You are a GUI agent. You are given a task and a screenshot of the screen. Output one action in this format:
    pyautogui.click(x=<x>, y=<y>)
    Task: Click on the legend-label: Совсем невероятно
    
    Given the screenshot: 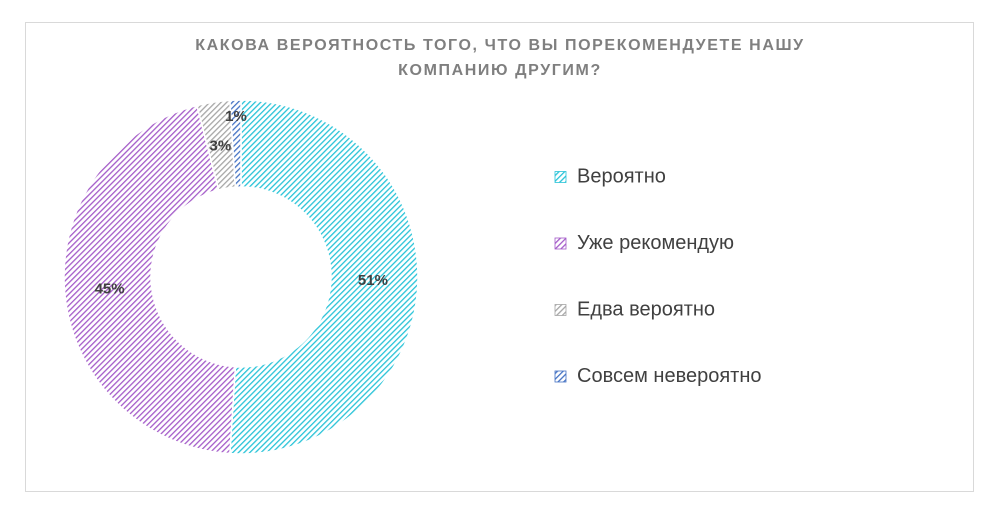 What is the action you would take?
    pyautogui.click(x=669, y=376)
    